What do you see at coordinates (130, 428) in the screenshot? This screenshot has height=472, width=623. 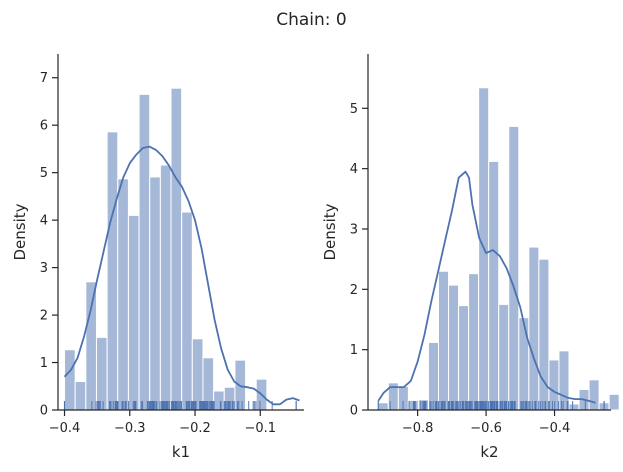 I see `x-tick-label: −0.3` at bounding box center [130, 428].